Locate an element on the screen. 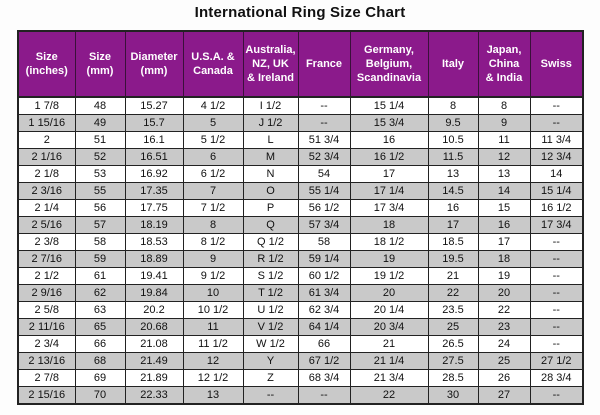 Image resolution: width=600 pixels, height=415 pixels. table-cell: 55 is located at coordinates (100, 191).